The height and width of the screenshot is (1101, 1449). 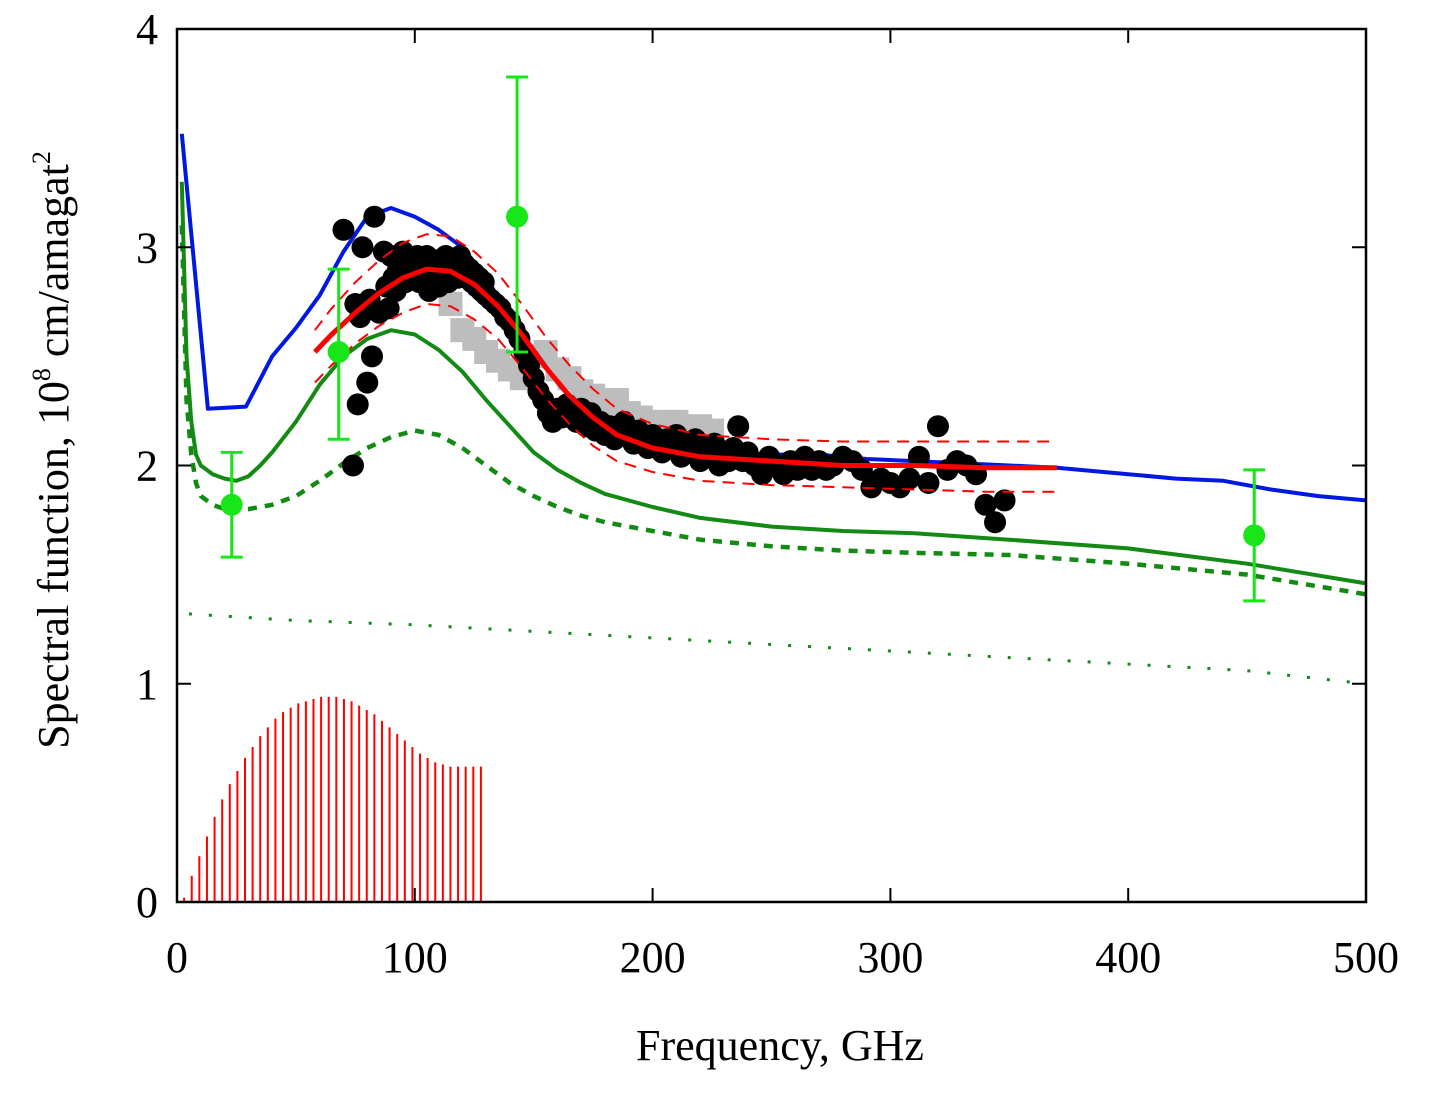 I want to click on x-tick-label: 300, so click(x=890, y=957).